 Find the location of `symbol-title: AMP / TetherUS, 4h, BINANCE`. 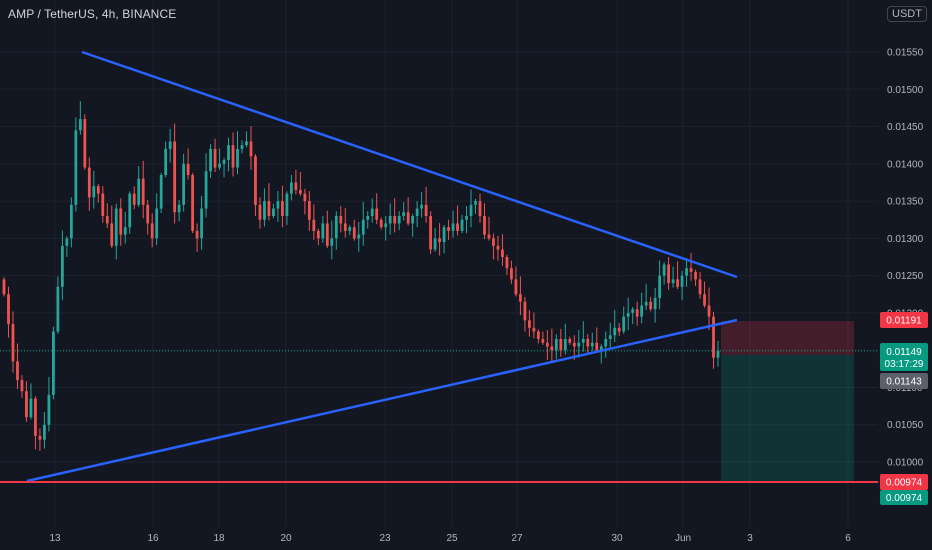

symbol-title: AMP / TetherUS, 4h, BINANCE is located at coordinates (92, 14).